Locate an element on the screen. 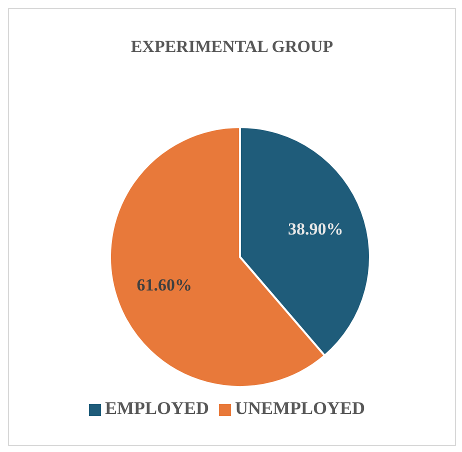  chart-title: EXPERIMENTAL GROUP is located at coordinates (232, 47).